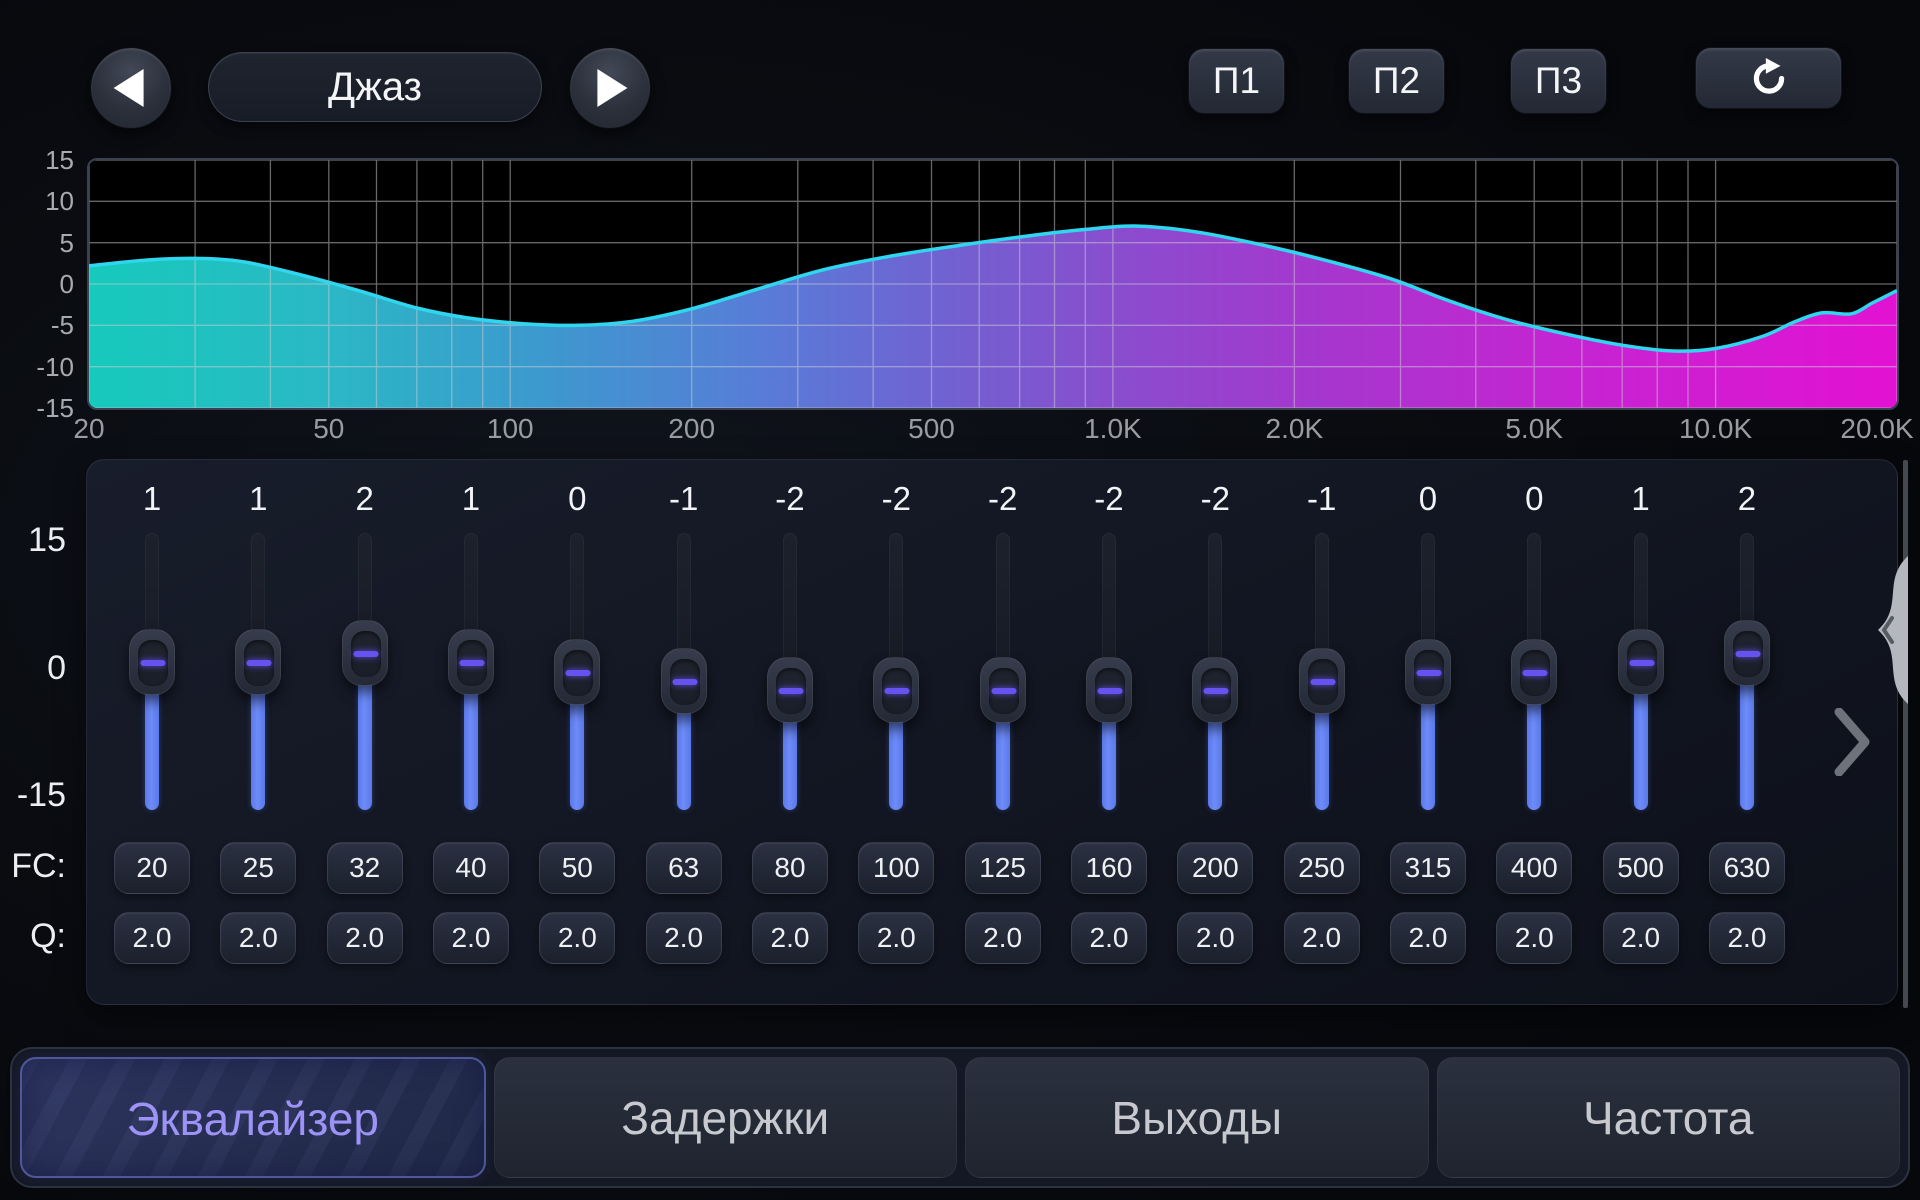 The height and width of the screenshot is (1200, 1920). I want to click on freq-tick-label: 500, so click(931, 428).